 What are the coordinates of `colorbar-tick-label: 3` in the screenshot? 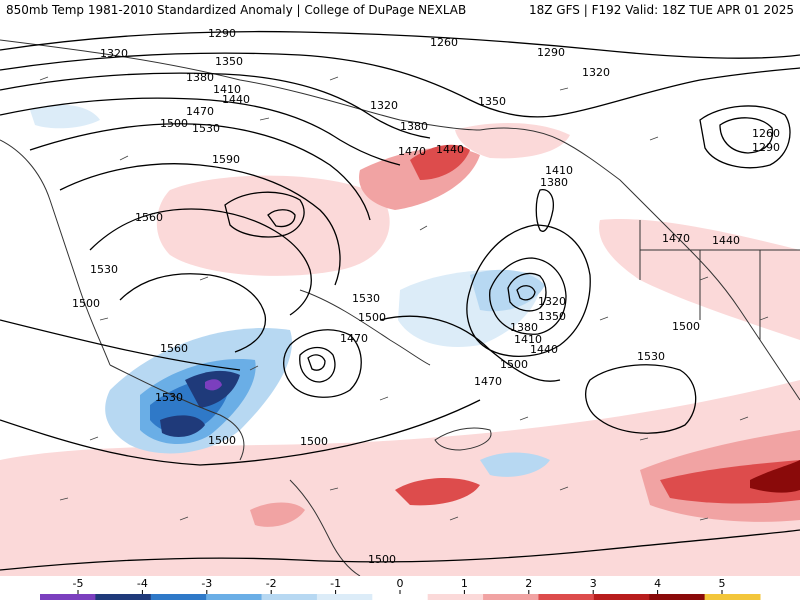 It's located at (593, 583).